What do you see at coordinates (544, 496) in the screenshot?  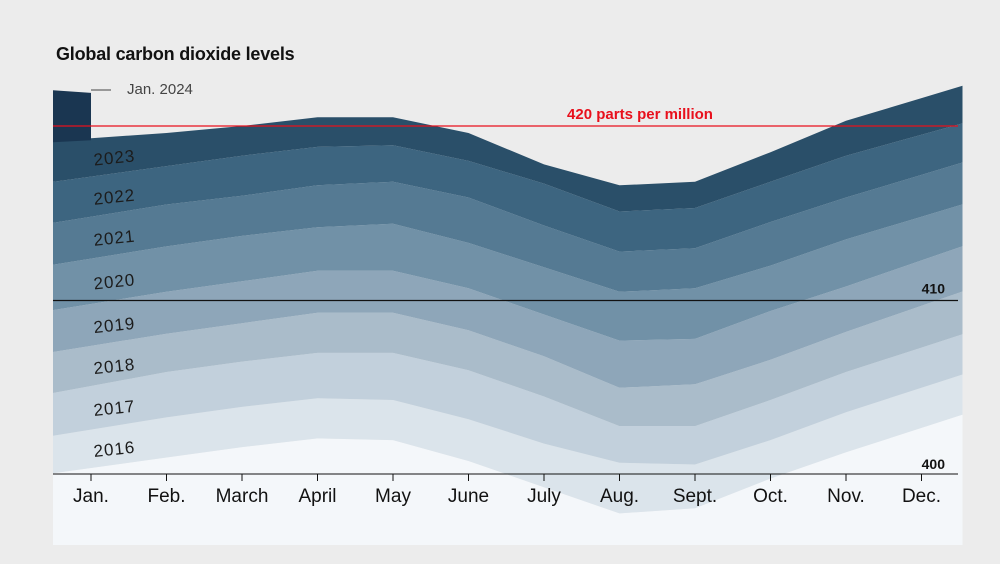 I see `x-tick-label: July` at bounding box center [544, 496].